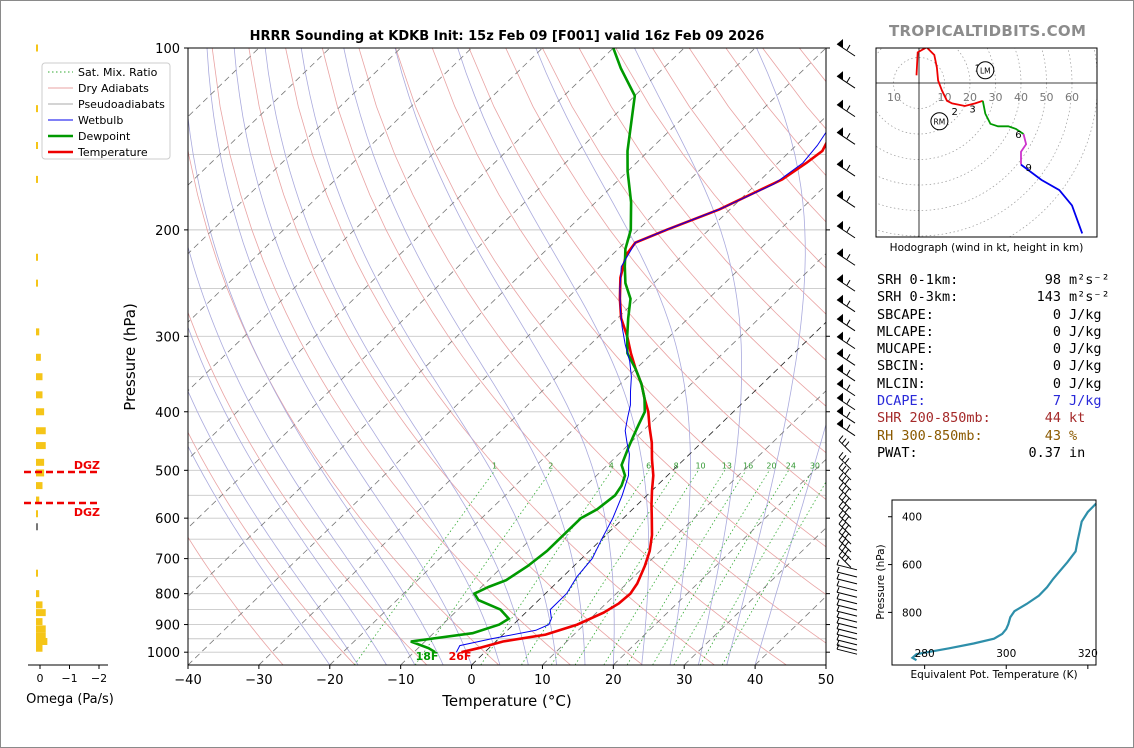 Image resolution: width=1134 pixels, height=748 pixels. Describe the element at coordinates (993, 436) in the screenshot. I see `diagnostic-row: RH 300-850mb: 43%` at that location.